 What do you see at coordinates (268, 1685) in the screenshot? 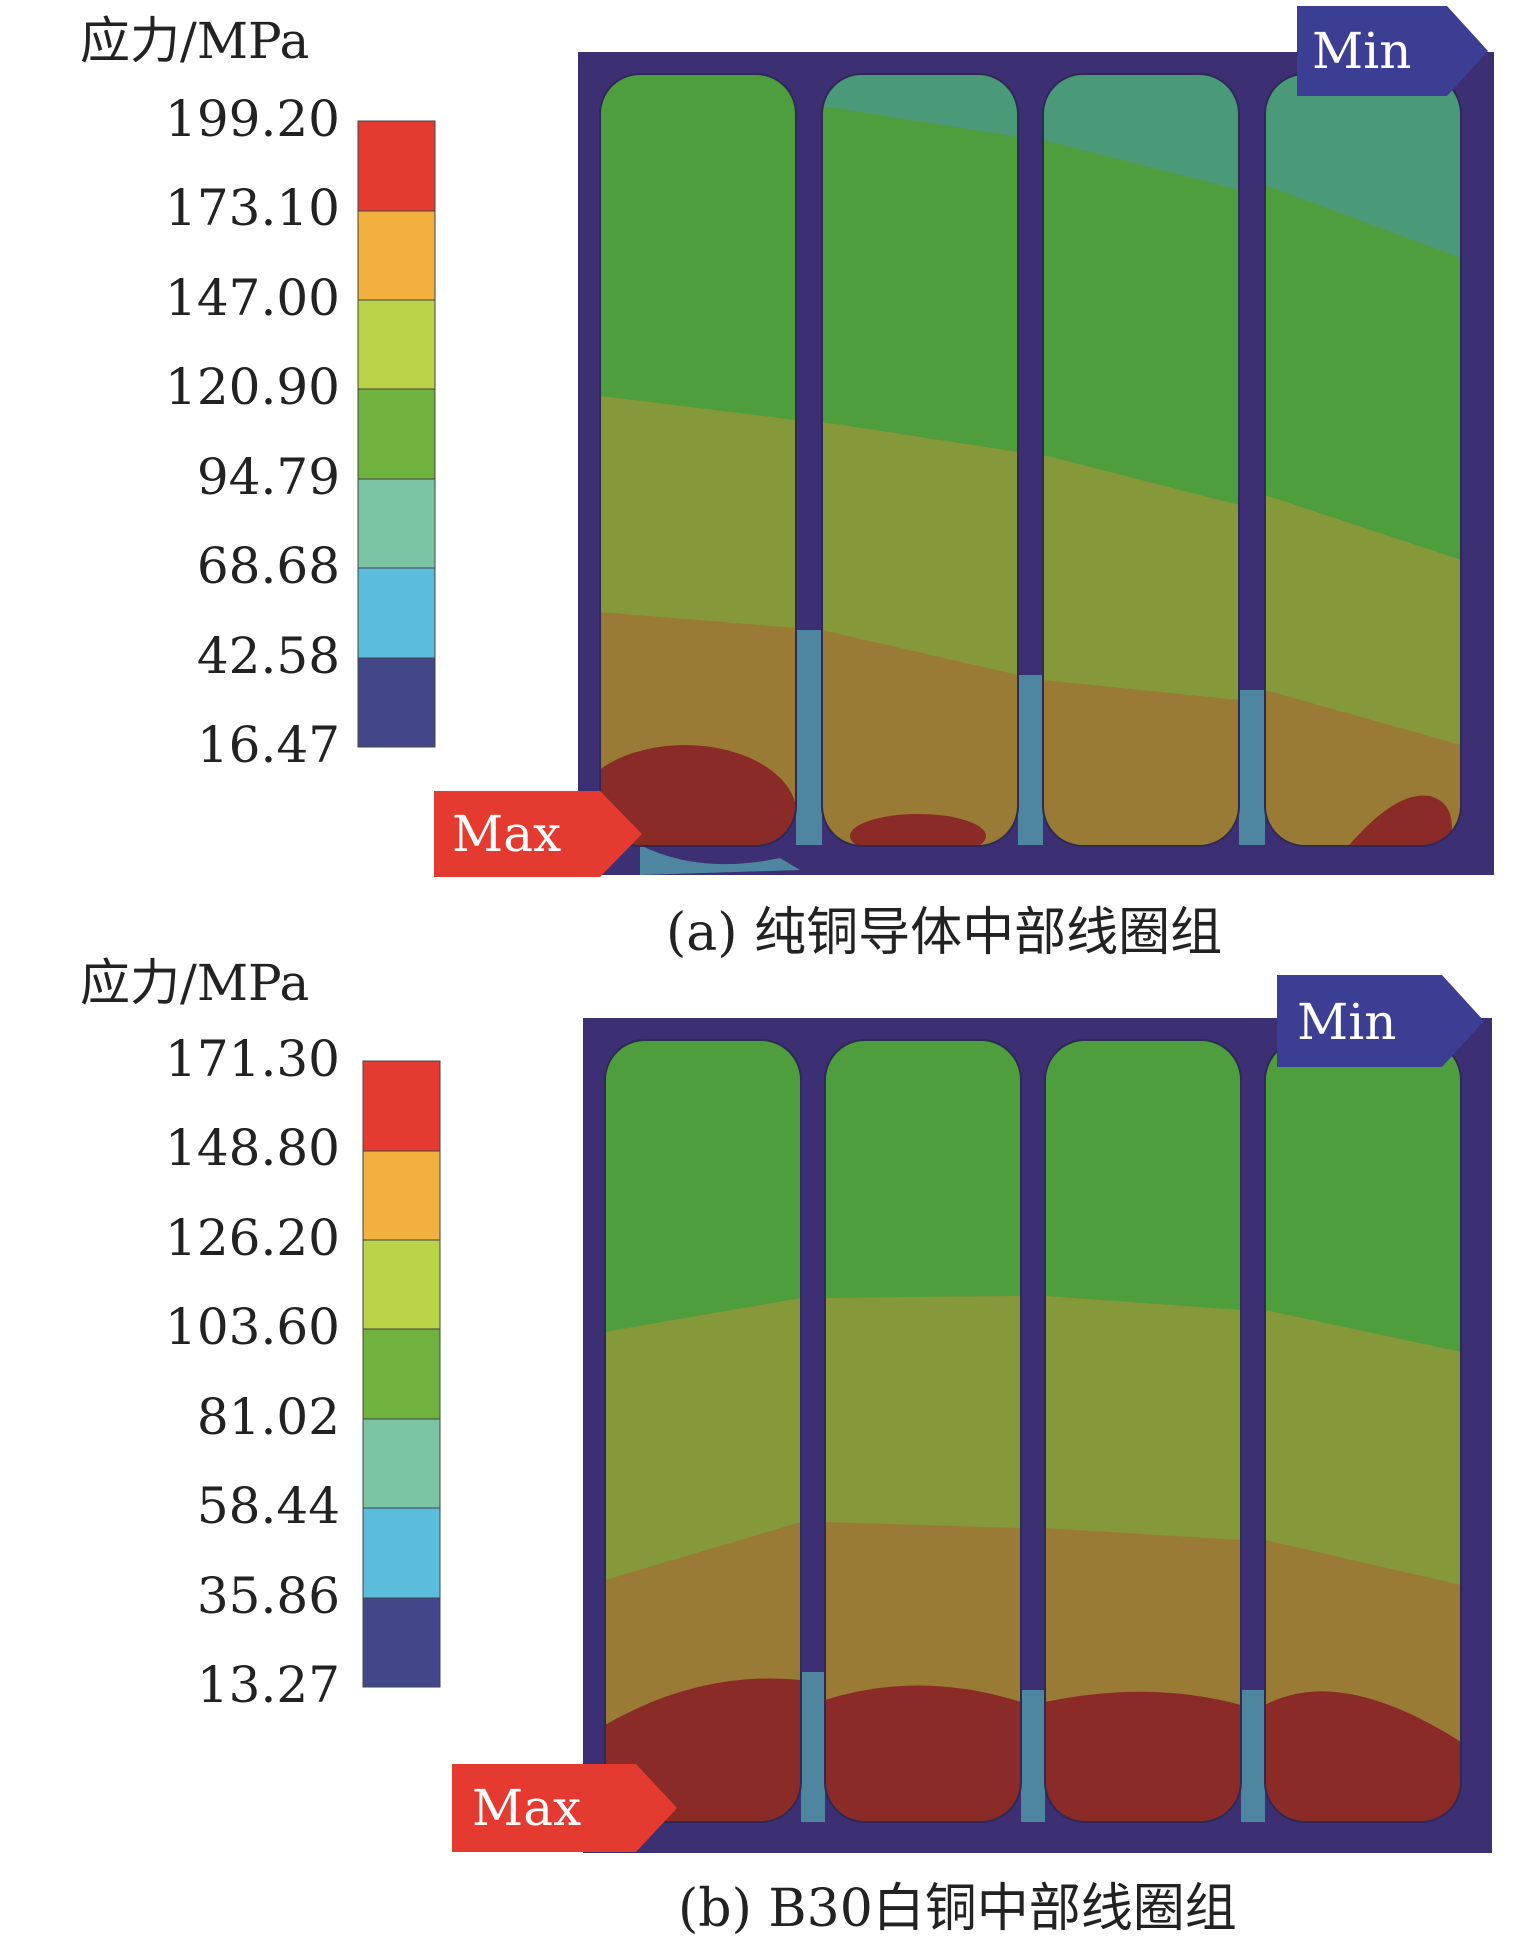
I see `legend-tick: 13.27` at bounding box center [268, 1685].